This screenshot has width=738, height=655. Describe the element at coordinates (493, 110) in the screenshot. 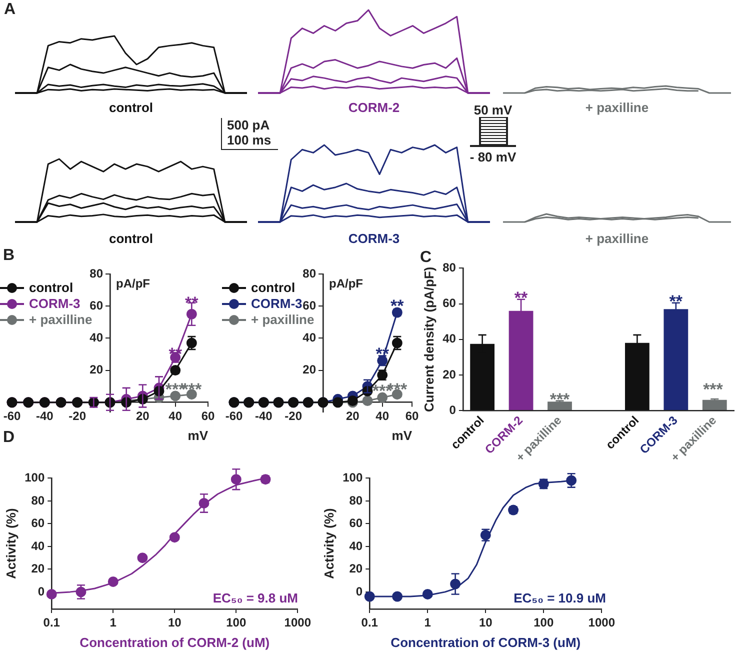

I see `text: 50 mV` at that location.